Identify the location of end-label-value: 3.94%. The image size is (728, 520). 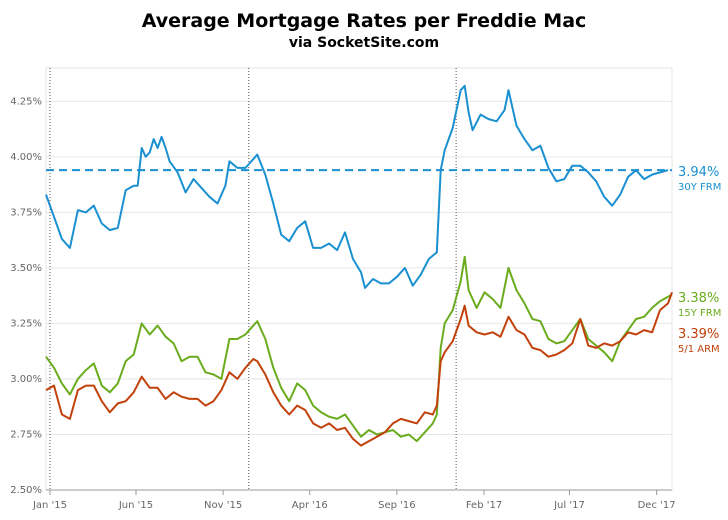
(698, 172).